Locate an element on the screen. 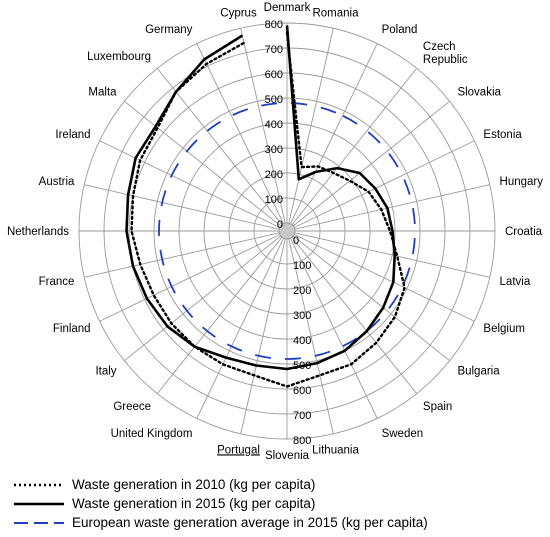 The image size is (550, 537). category-label-greece: Greece is located at coordinates (132, 407).